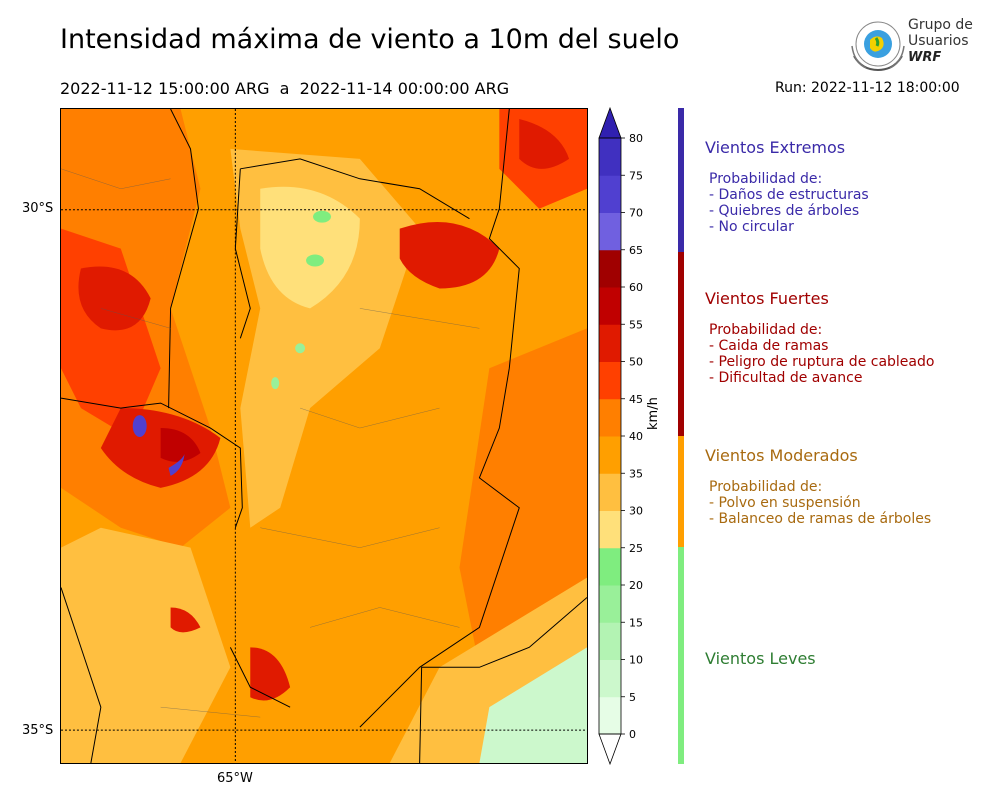  What do you see at coordinates (523, 498) in the screenshot?
I see `wind-zone-east` at bounding box center [523, 498].